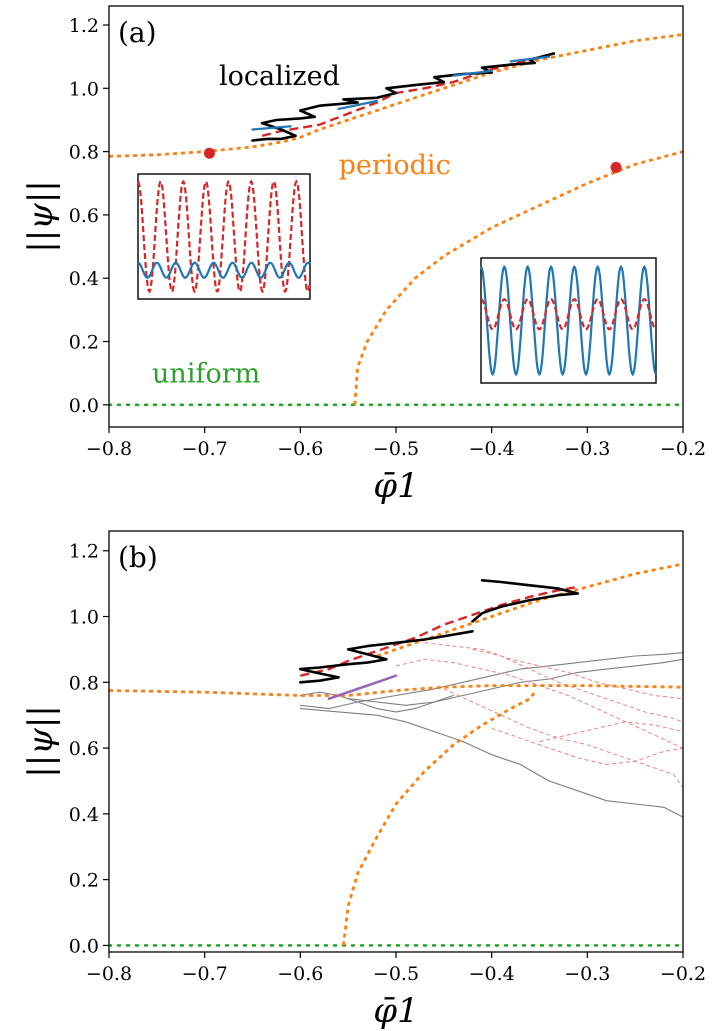 The width and height of the screenshot is (713, 1031). Describe the element at coordinates (137, 32) in the screenshot. I see `panel-label: (a)` at that location.